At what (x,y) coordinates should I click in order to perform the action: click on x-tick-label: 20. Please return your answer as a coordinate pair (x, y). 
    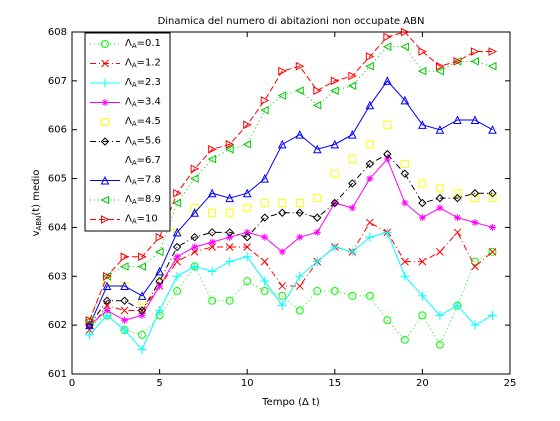
    Looking at the image, I should click on (422, 383).